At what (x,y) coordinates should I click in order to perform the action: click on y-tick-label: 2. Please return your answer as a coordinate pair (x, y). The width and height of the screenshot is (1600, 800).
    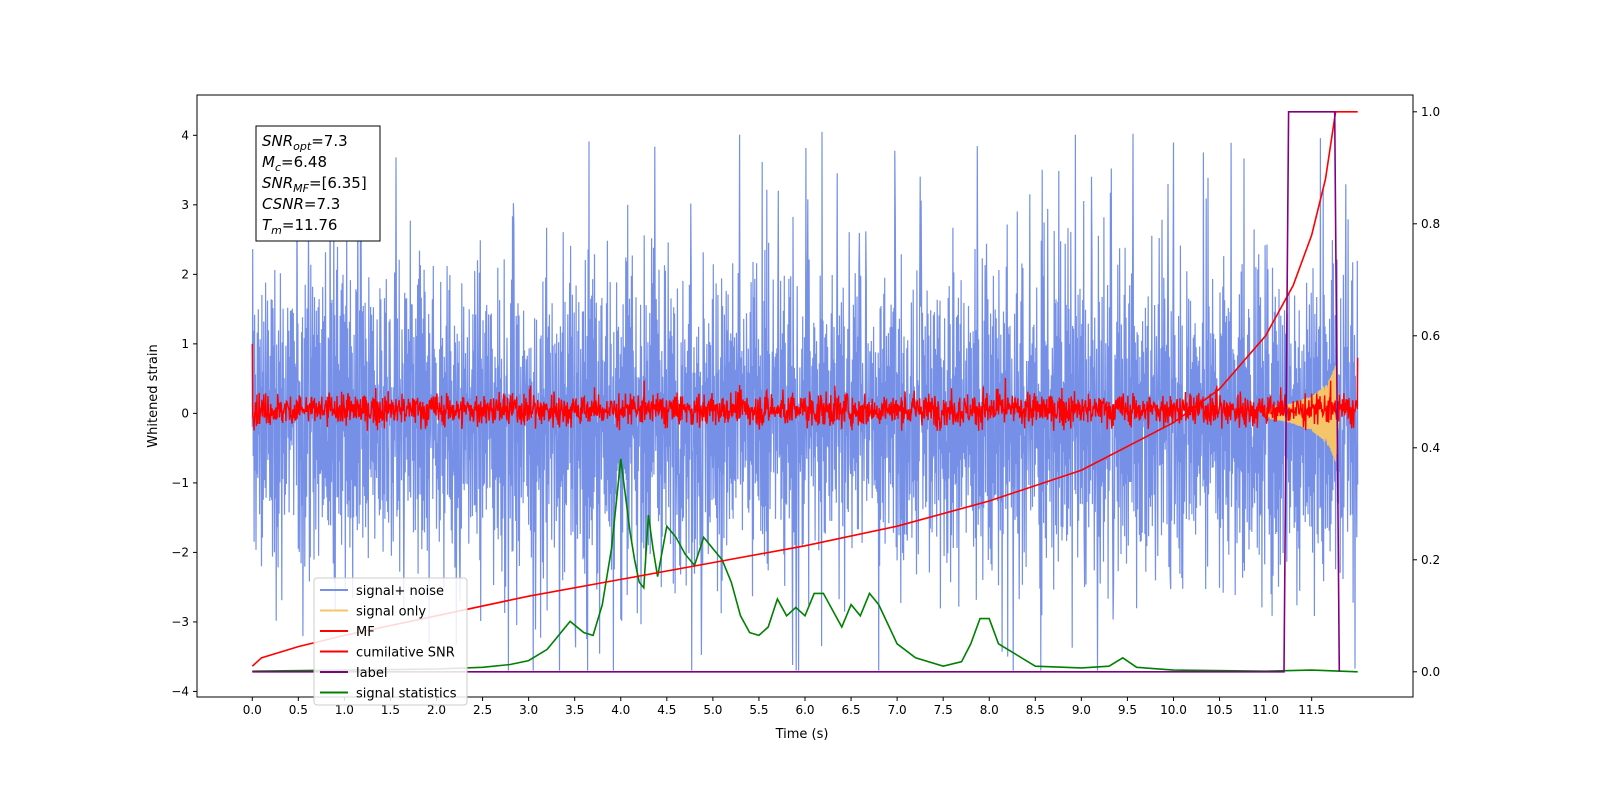
    Looking at the image, I should click on (185, 274).